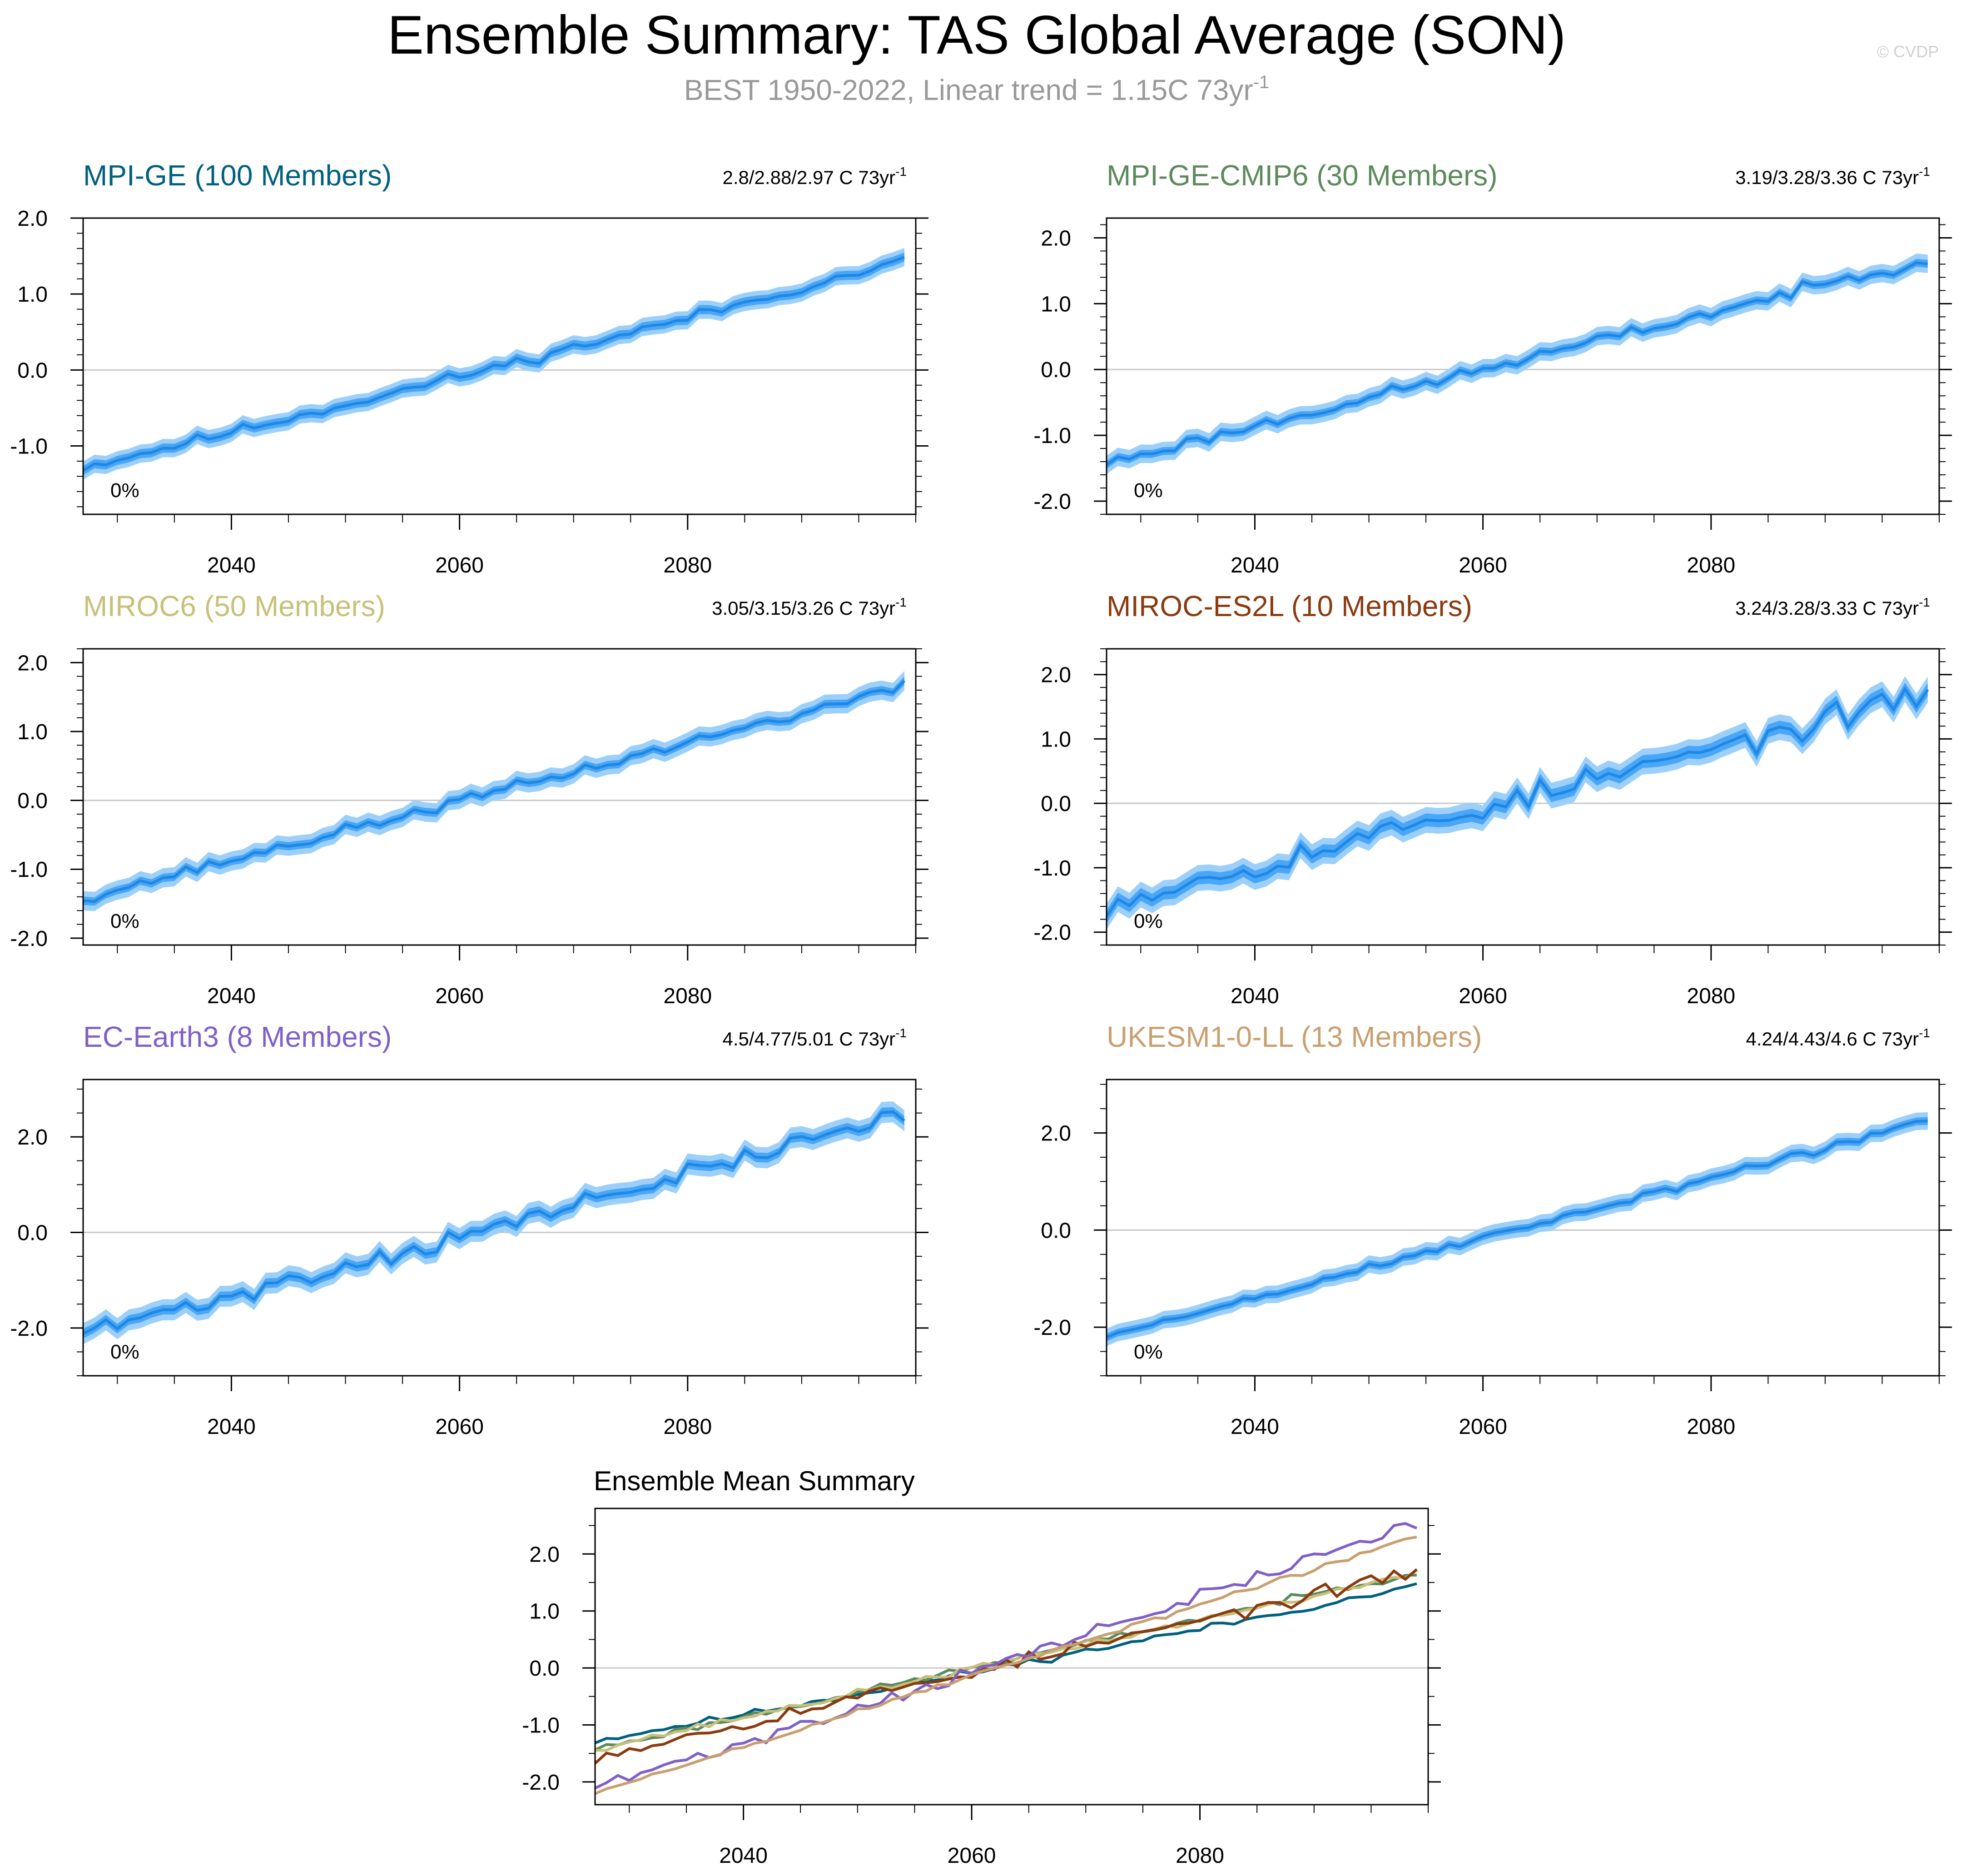 The image size is (1966, 1876). Describe the element at coordinates (809, 1039) in the screenshot. I see `trend-label-text: 4.5/4.77/5.01 C 73yr` at that location.